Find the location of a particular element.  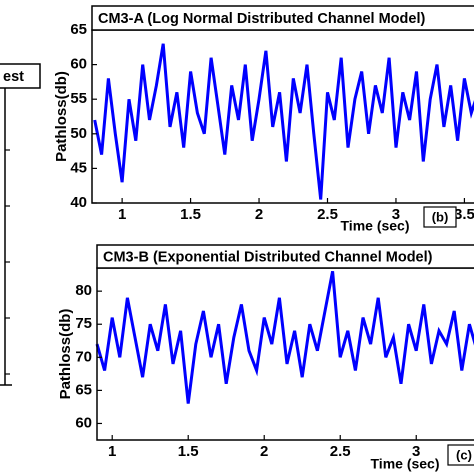

y-tick-label: 70 is located at coordinates (83, 356).